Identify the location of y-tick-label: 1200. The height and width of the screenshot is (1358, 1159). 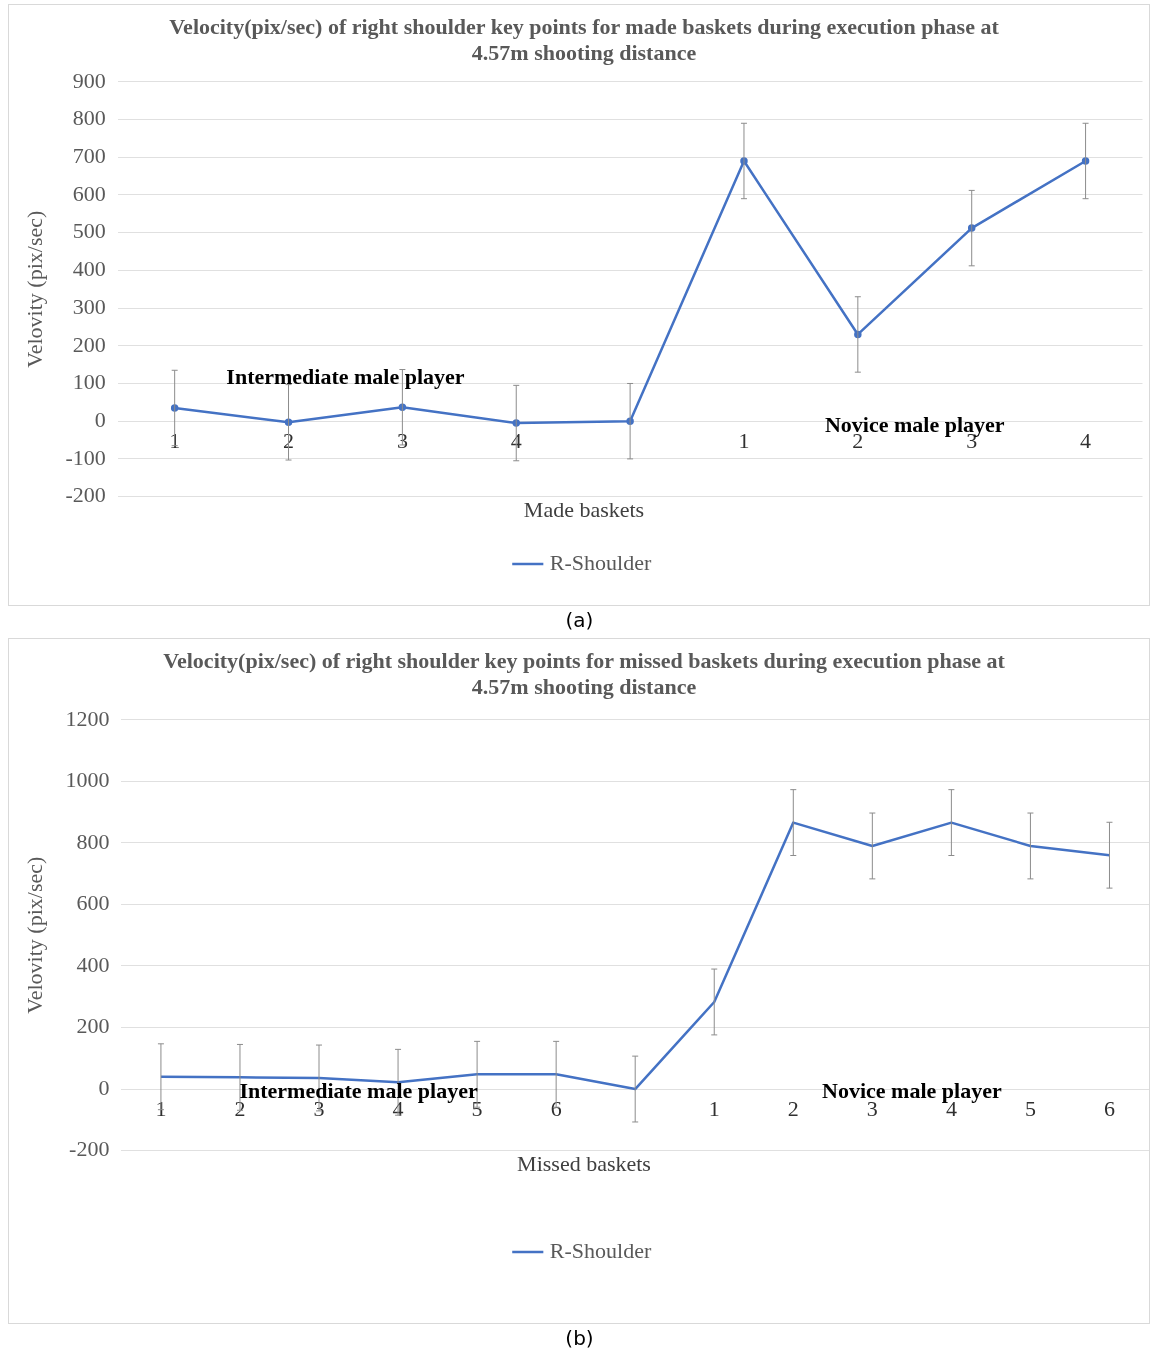
(87, 718).